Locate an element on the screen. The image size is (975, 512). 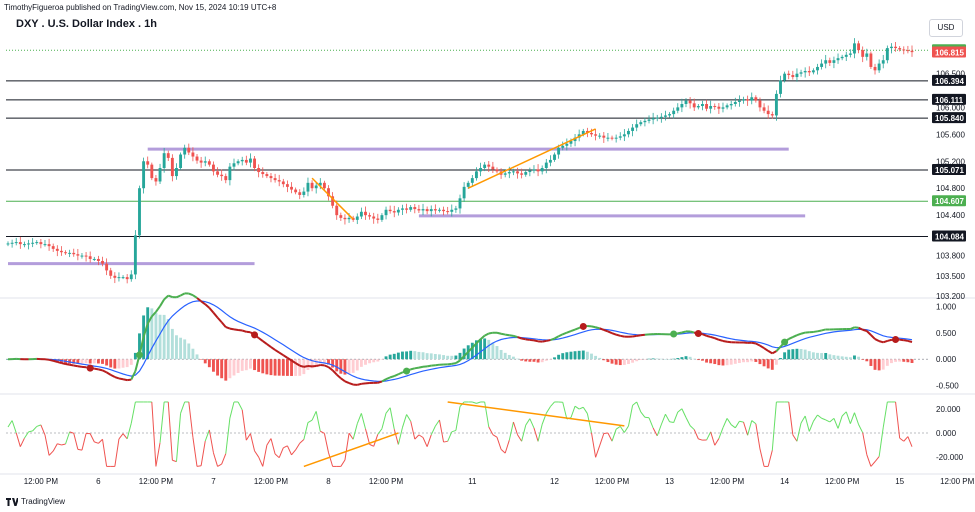
currency-button: USD is located at coordinates (946, 28).